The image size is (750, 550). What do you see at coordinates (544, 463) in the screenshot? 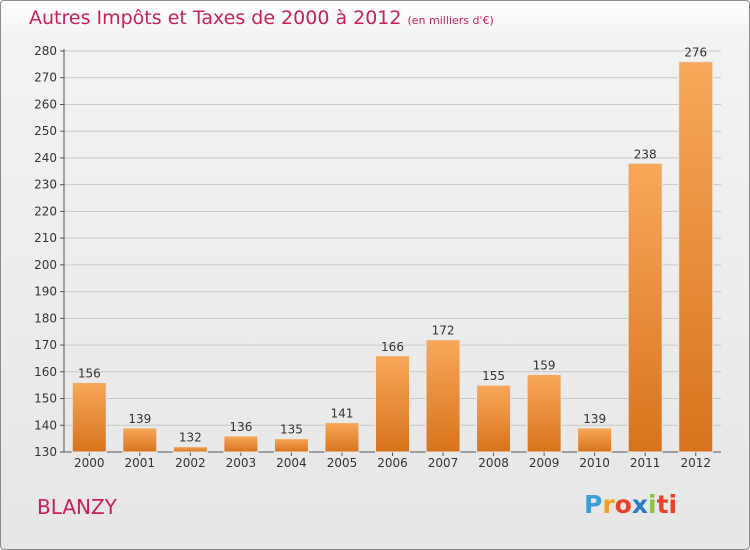
I see `x-tick-label: 2009` at bounding box center [544, 463].